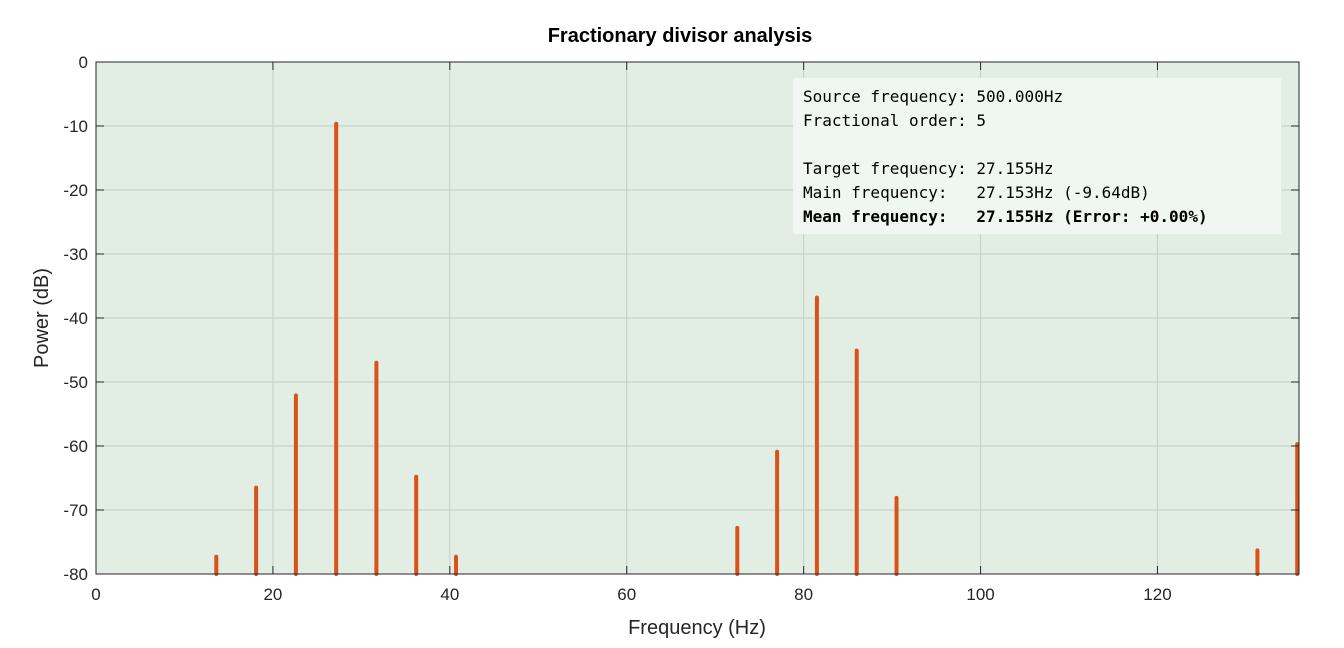  What do you see at coordinates (1005, 216) in the screenshot?
I see `info-line: Mean frequency: 27.155Hz (Error: +0.00%)` at bounding box center [1005, 216].